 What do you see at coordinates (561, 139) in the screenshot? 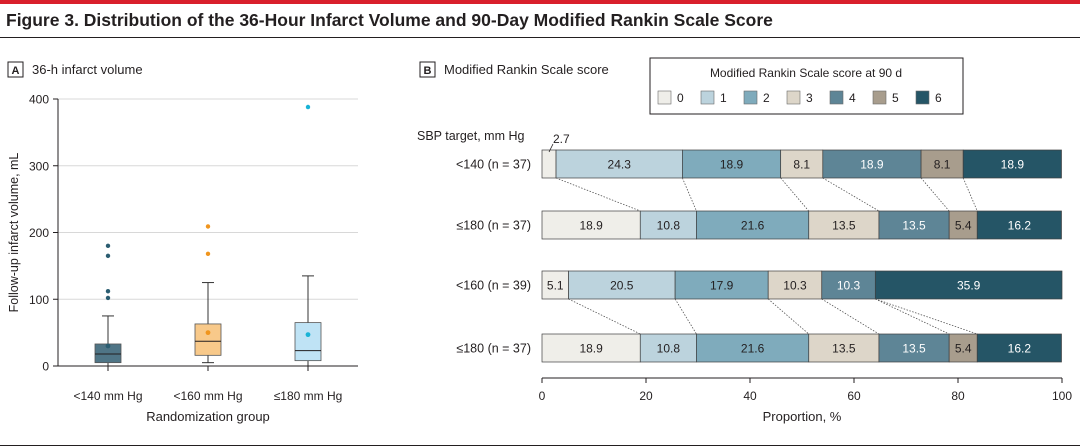
I see `callout-label: 2.7` at bounding box center [561, 139].